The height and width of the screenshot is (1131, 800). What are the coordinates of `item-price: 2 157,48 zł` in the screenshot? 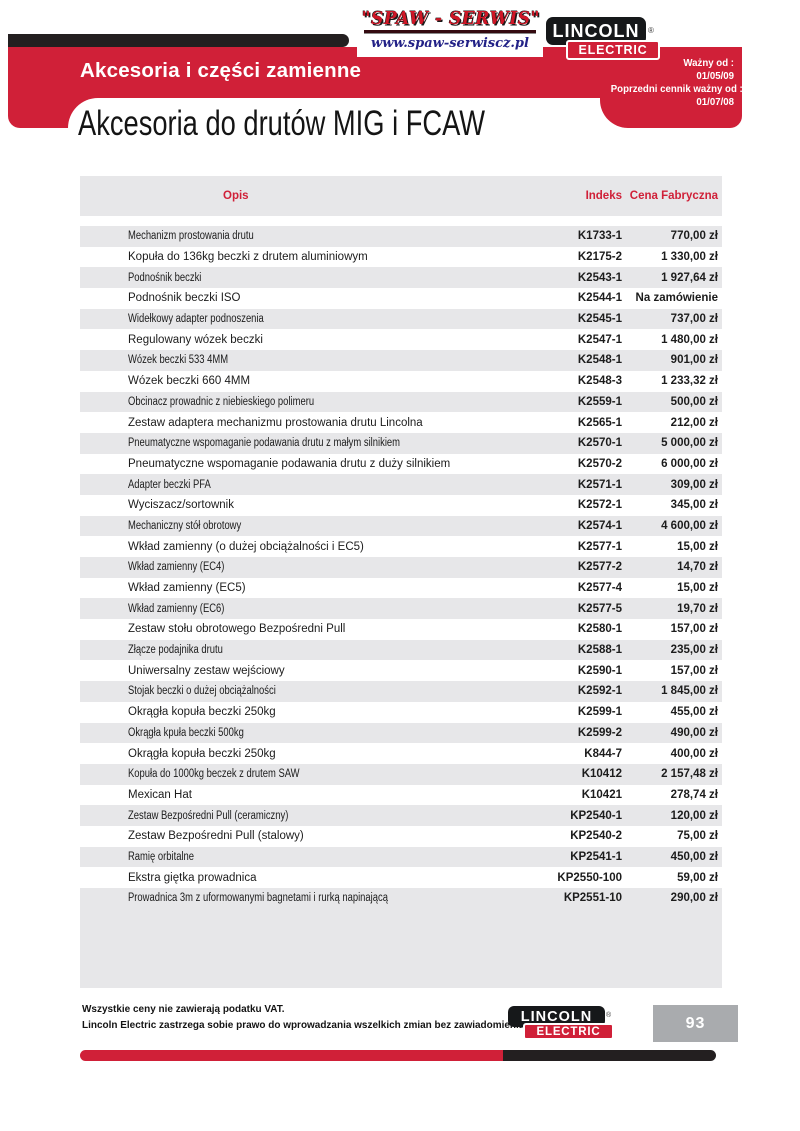 It's located at (689, 774).